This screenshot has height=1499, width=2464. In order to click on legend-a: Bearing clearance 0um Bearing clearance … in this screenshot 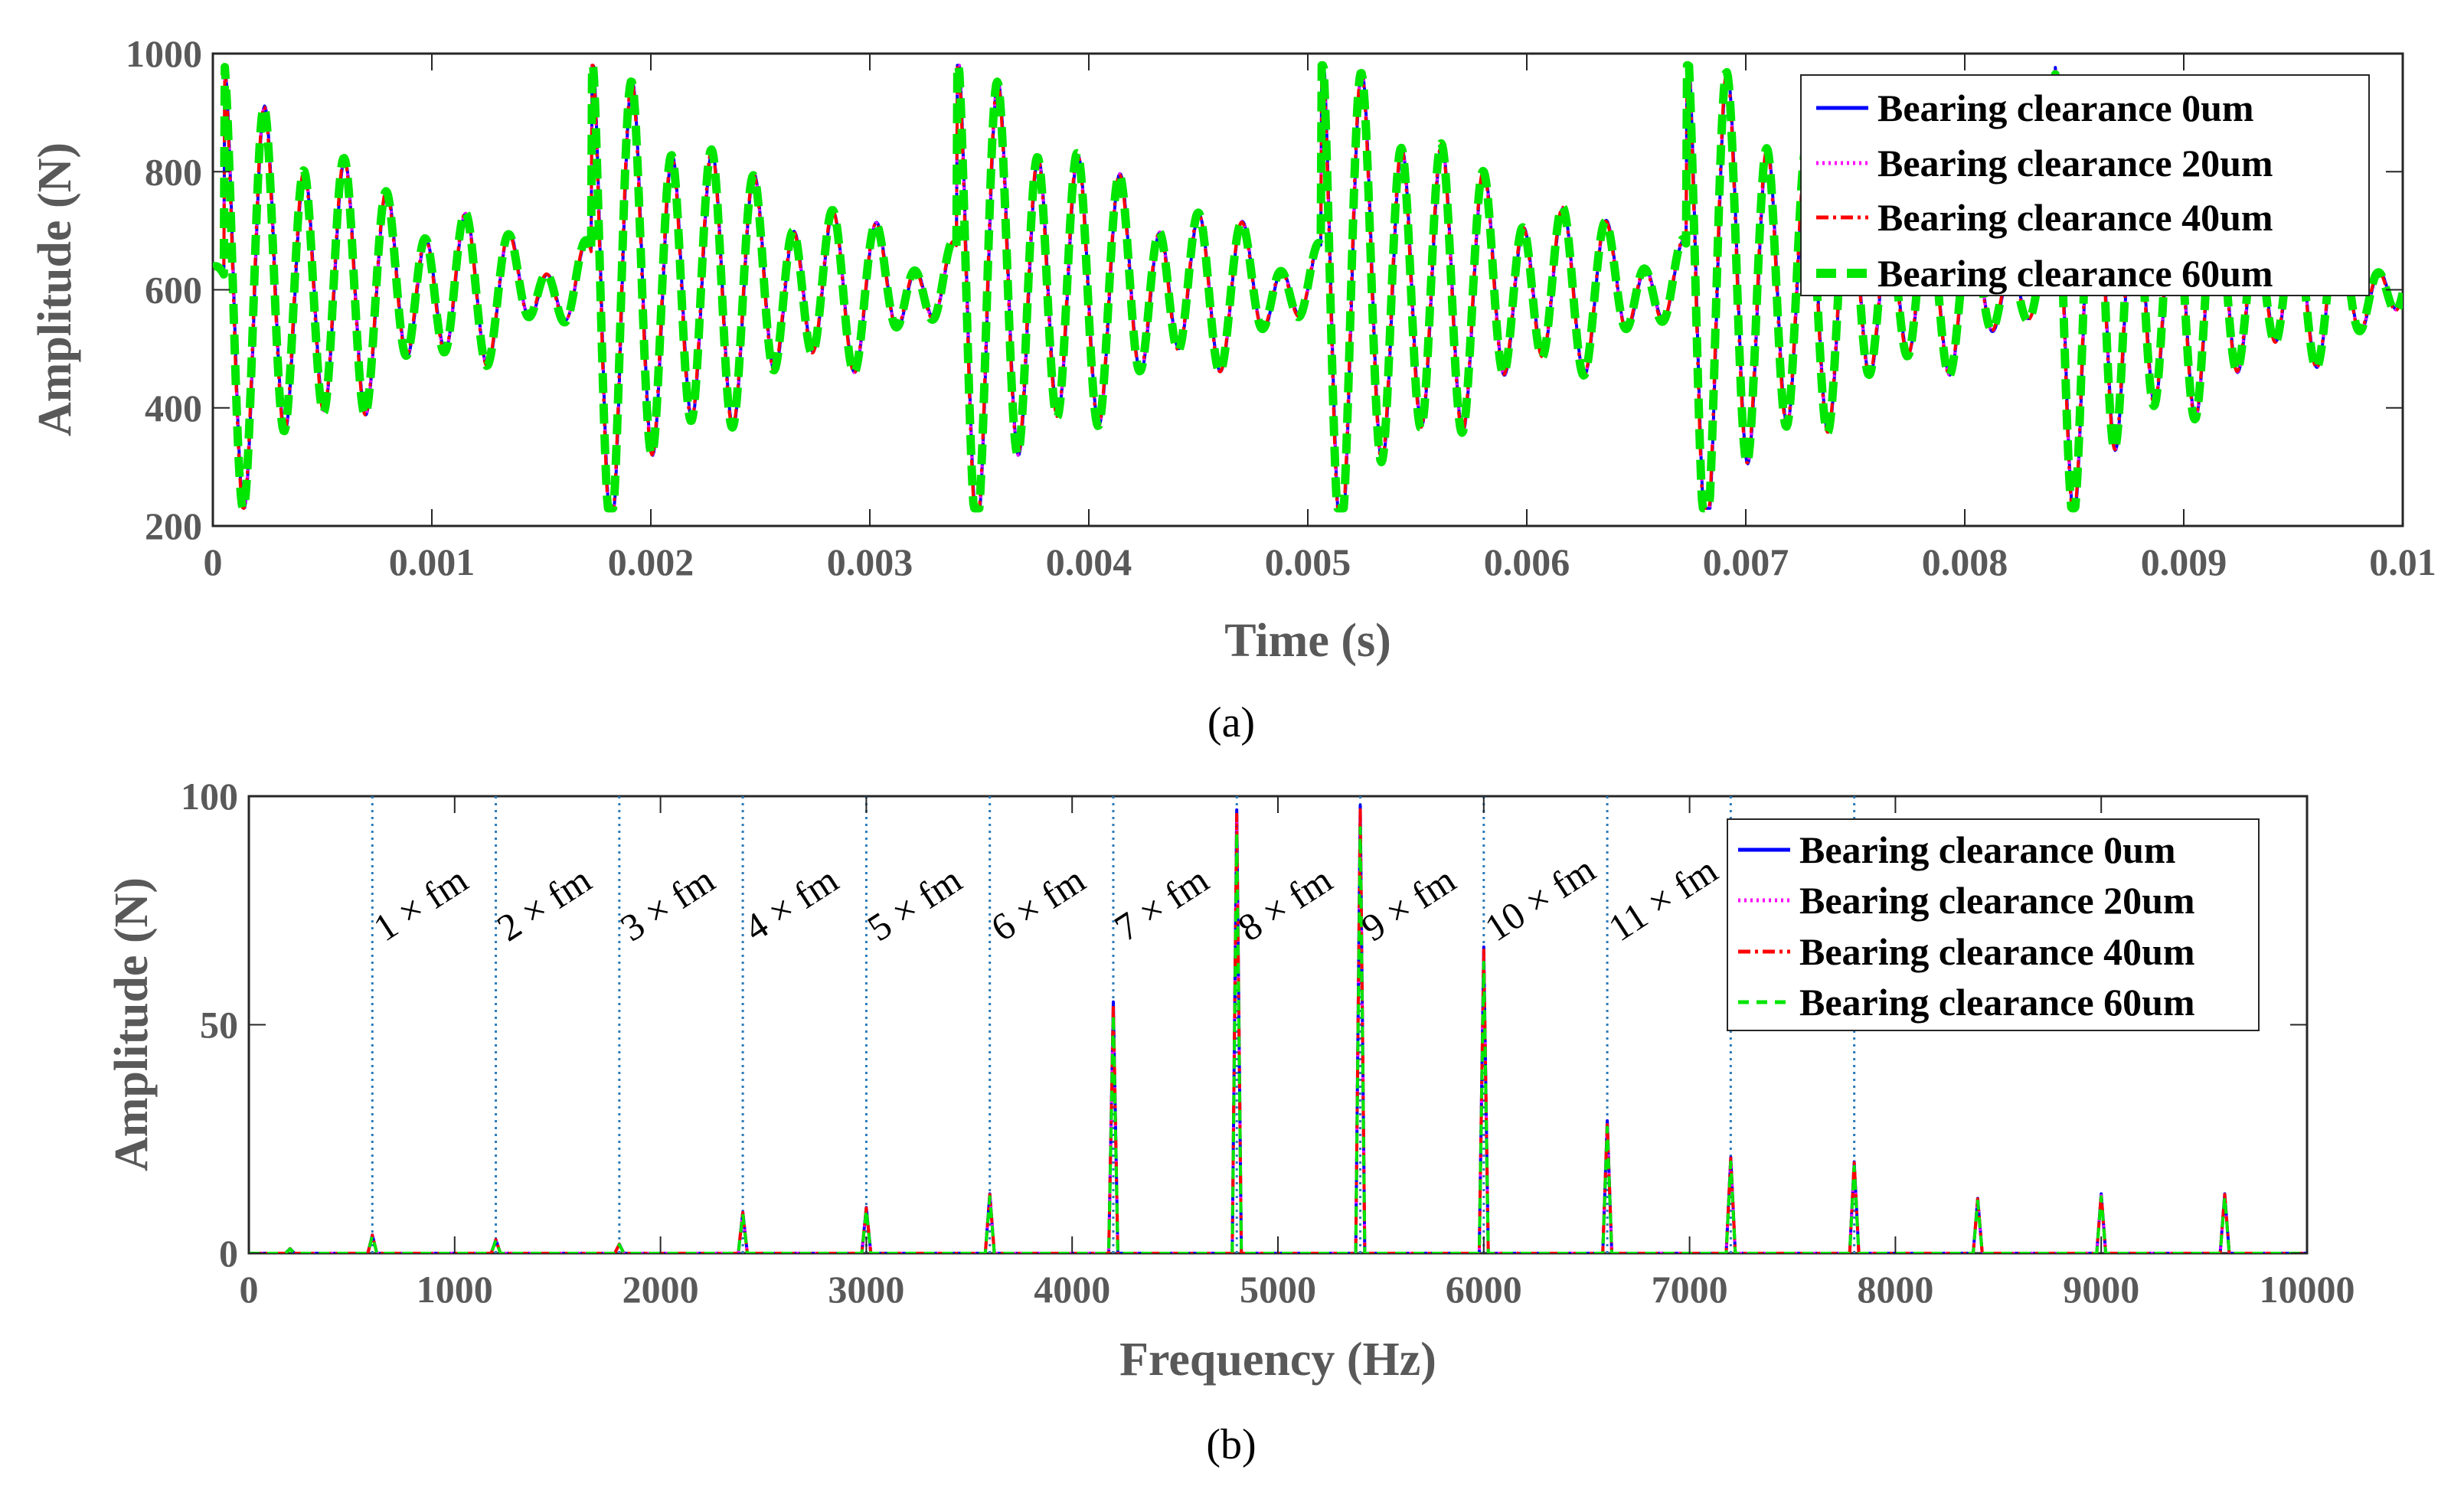, I will do `click(2085, 185)`.